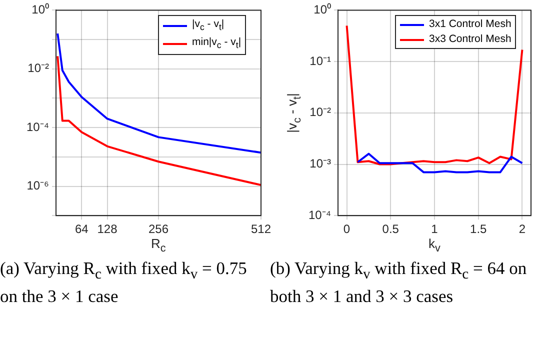 This screenshot has width=551, height=345. Describe the element at coordinates (398, 282) in the screenshot. I see `text: (b) Varying k$_{v}$ with fixed R$_{c}$ = 64 on both 3 × 1 and 3 × 3 cases` at that location.